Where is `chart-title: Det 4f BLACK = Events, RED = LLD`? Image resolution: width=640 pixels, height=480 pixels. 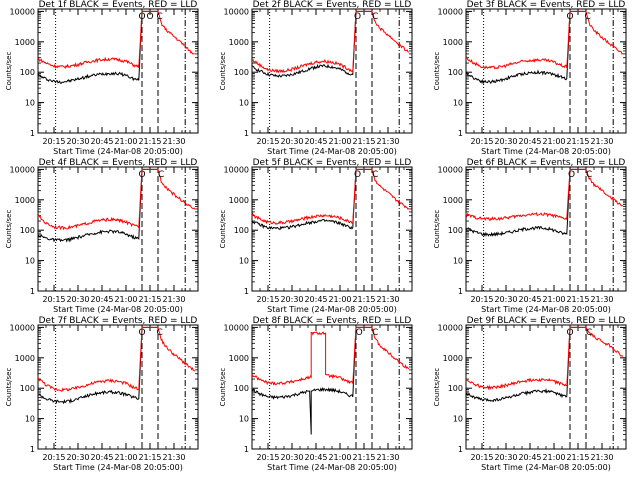 chart-title: Det 4f BLACK = Events, RED = LLD is located at coordinates (118, 163).